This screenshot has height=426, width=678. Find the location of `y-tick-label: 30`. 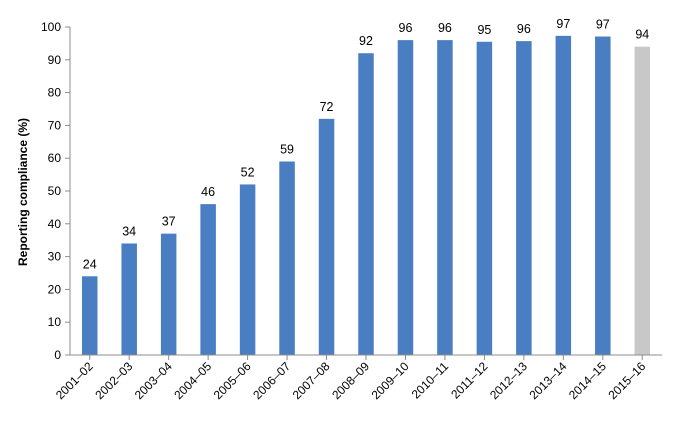

y-tick-label: 30 is located at coordinates (55, 257).